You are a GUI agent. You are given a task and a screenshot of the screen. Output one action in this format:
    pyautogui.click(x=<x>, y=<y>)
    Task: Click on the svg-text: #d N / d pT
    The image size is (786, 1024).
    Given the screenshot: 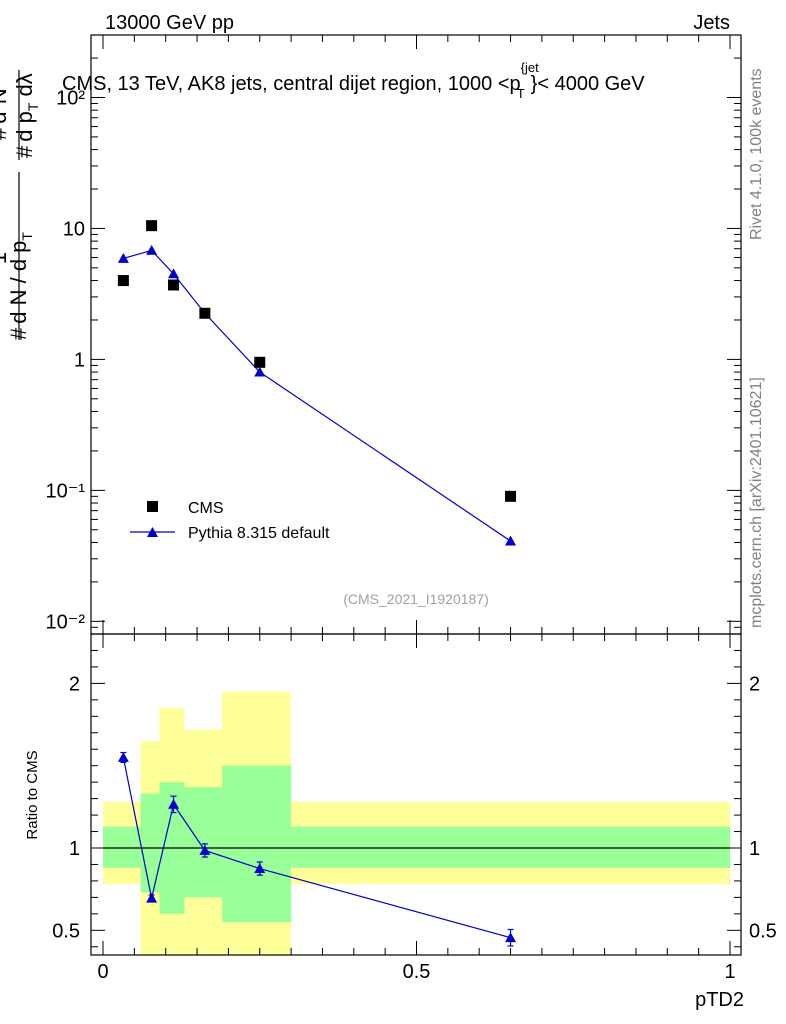 What is the action you would take?
    pyautogui.click(x=20, y=286)
    